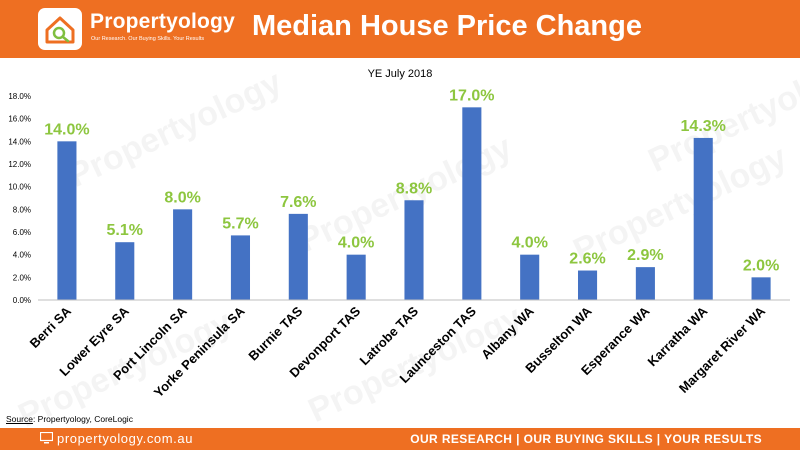 This screenshot has width=800, height=450. I want to click on house-magnifier-icon, so click(60, 30).